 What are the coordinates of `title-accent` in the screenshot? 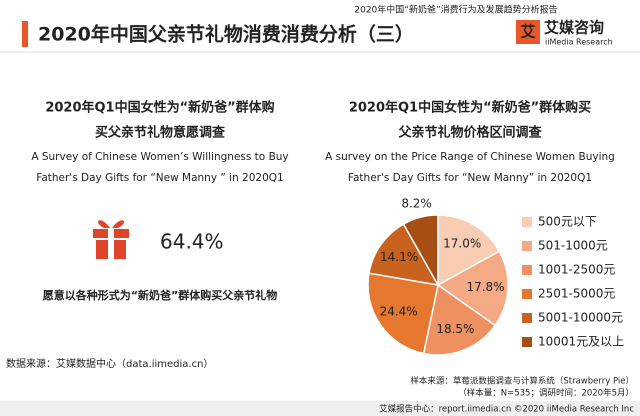 It's located at (25, 34).